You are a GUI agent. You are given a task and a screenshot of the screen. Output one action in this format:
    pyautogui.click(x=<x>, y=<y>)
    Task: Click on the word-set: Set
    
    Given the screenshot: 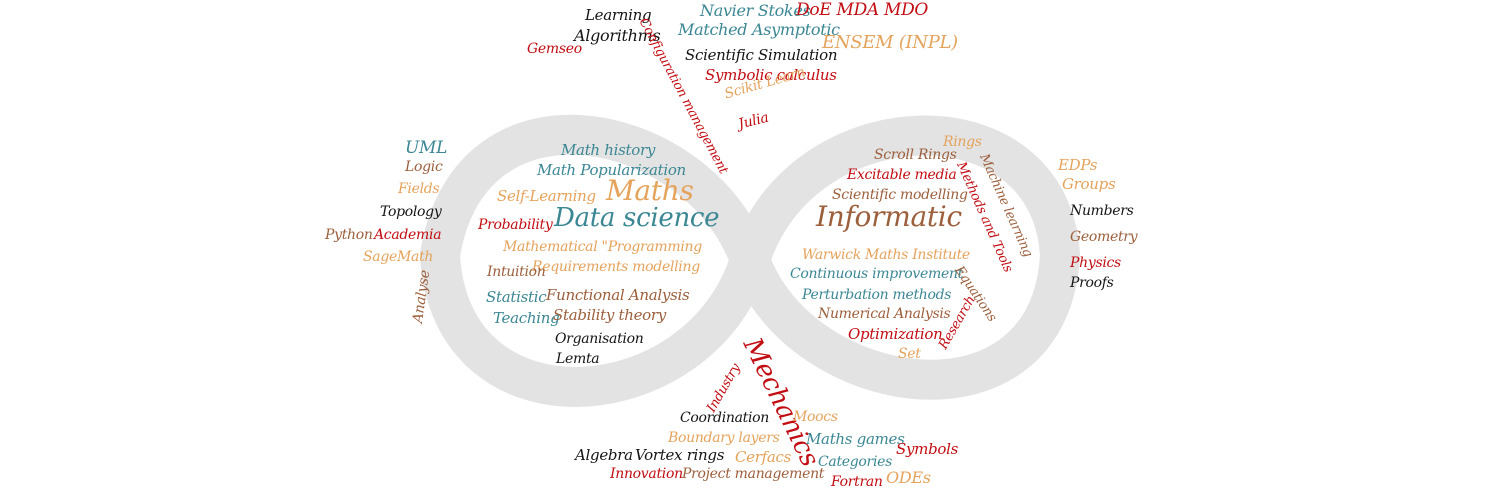 What is the action you would take?
    pyautogui.click(x=909, y=354)
    